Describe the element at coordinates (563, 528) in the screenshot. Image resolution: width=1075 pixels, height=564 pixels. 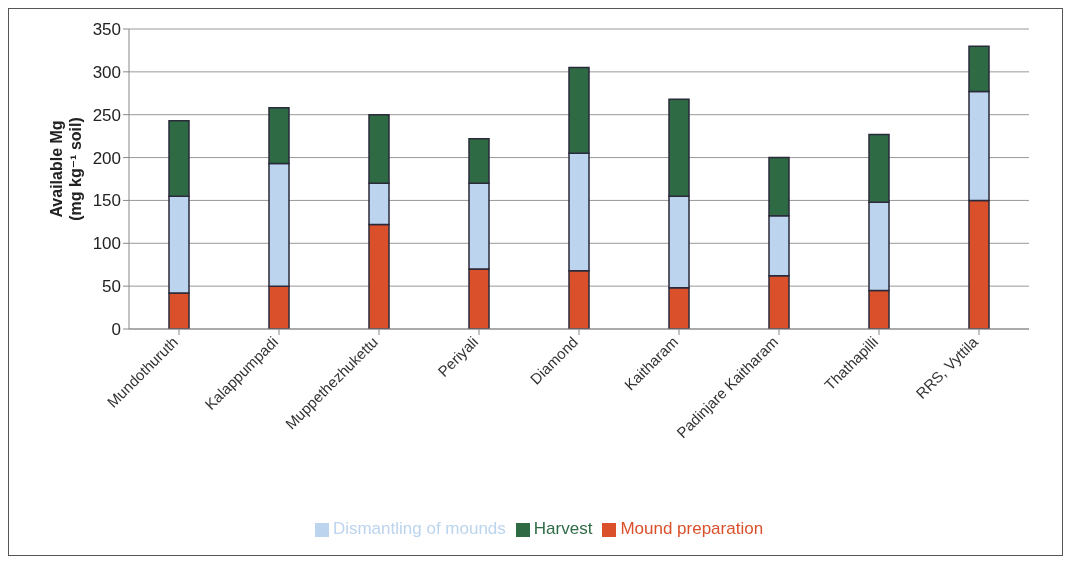
I see `legend-label: Harvest` at that location.